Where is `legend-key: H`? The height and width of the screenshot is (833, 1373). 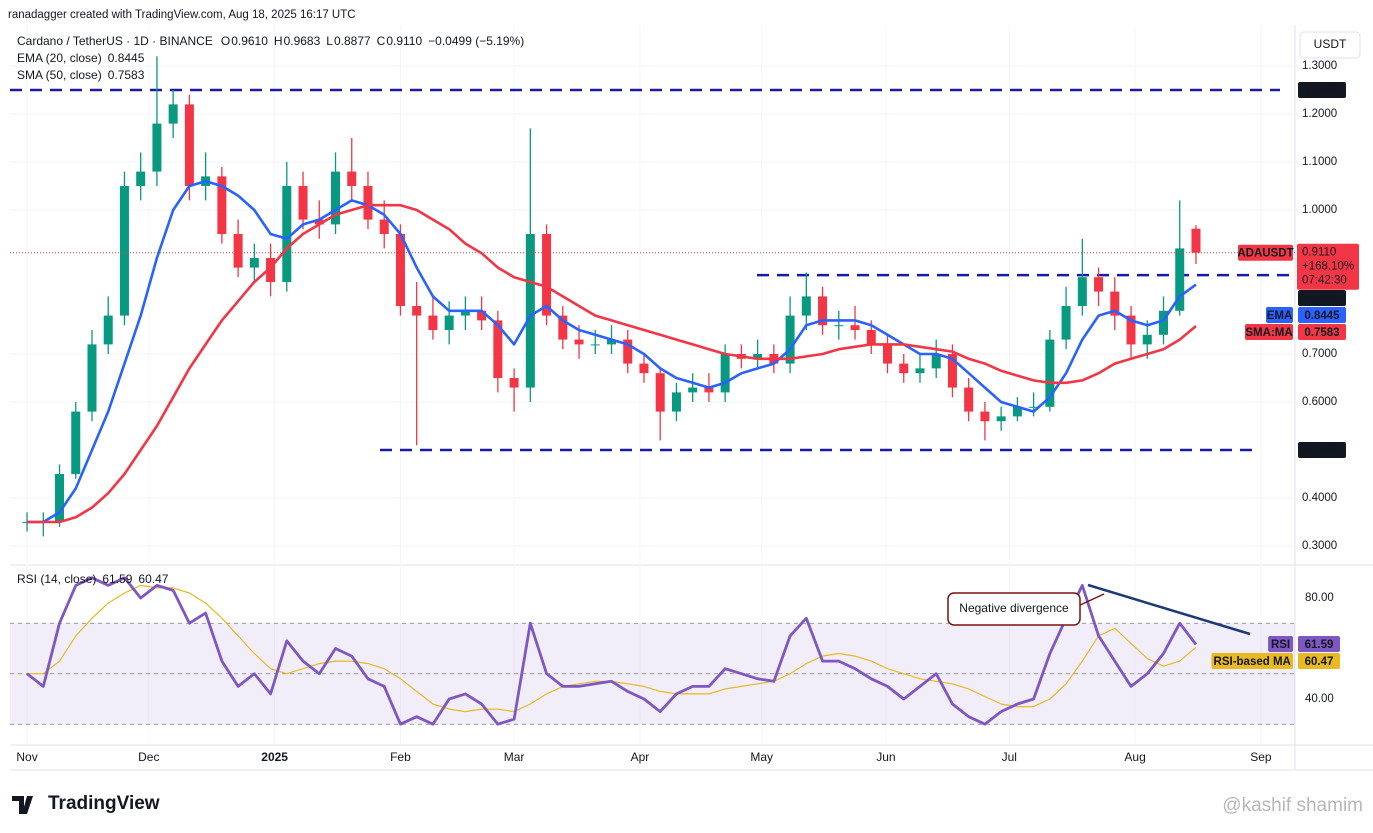 legend-key: H is located at coordinates (278, 41).